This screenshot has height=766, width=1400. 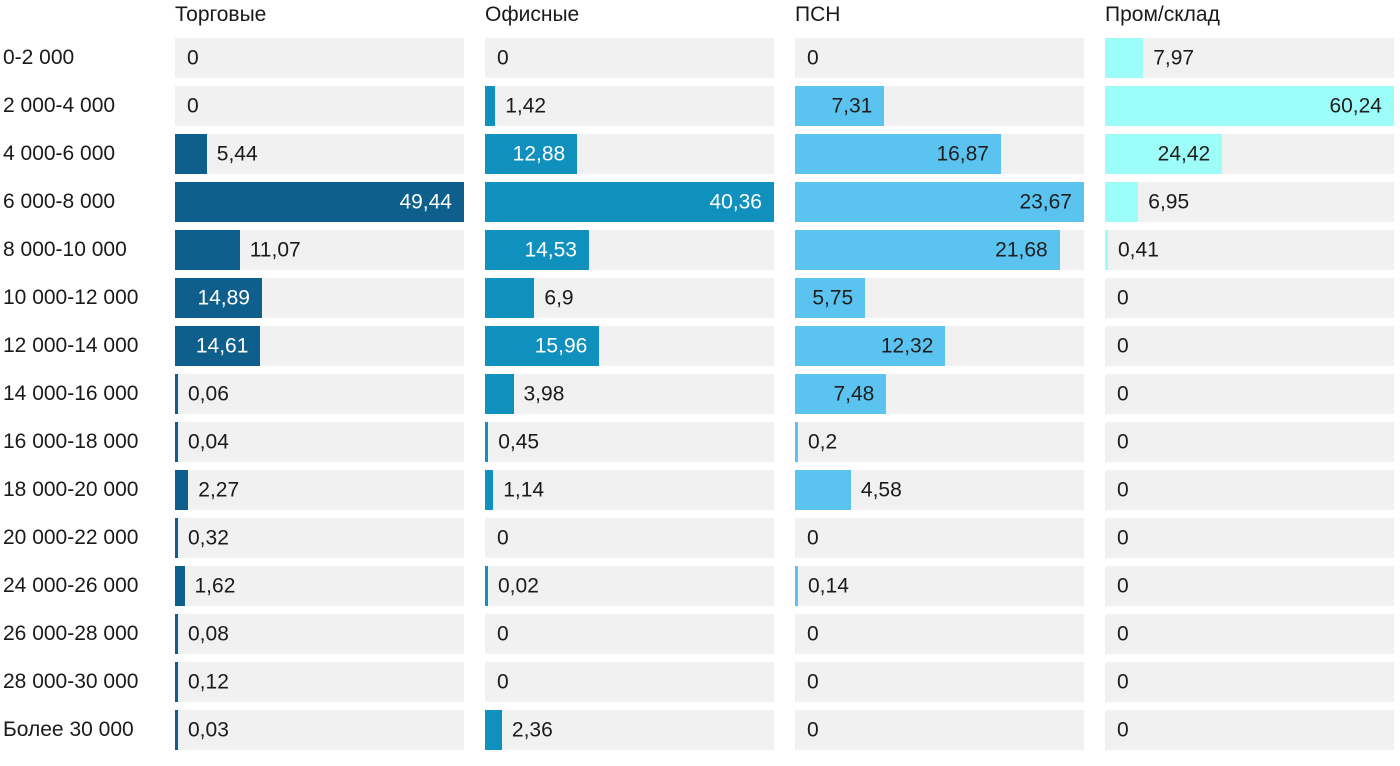 What do you see at coordinates (532, 730) in the screenshot?
I see `bar-value: 2,36` at bounding box center [532, 730].